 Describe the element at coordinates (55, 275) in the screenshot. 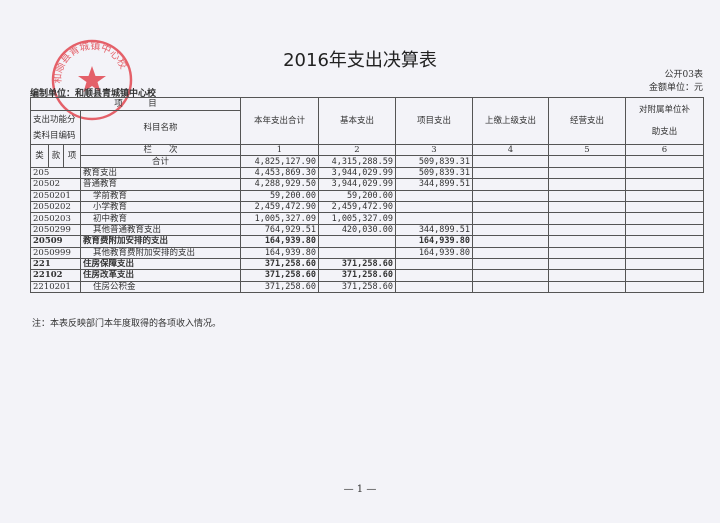

I see `row-code: 22102` at that location.